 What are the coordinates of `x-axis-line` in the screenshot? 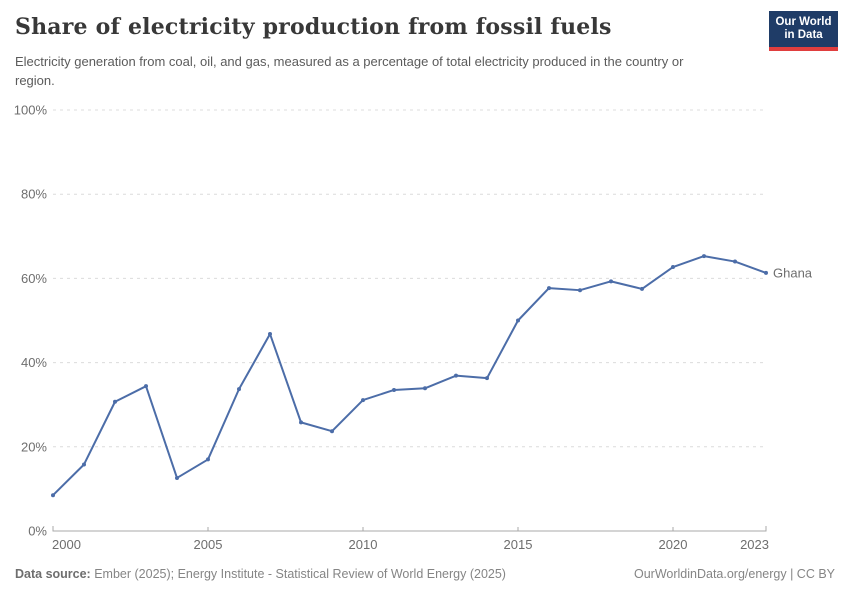 It's located at (409, 529).